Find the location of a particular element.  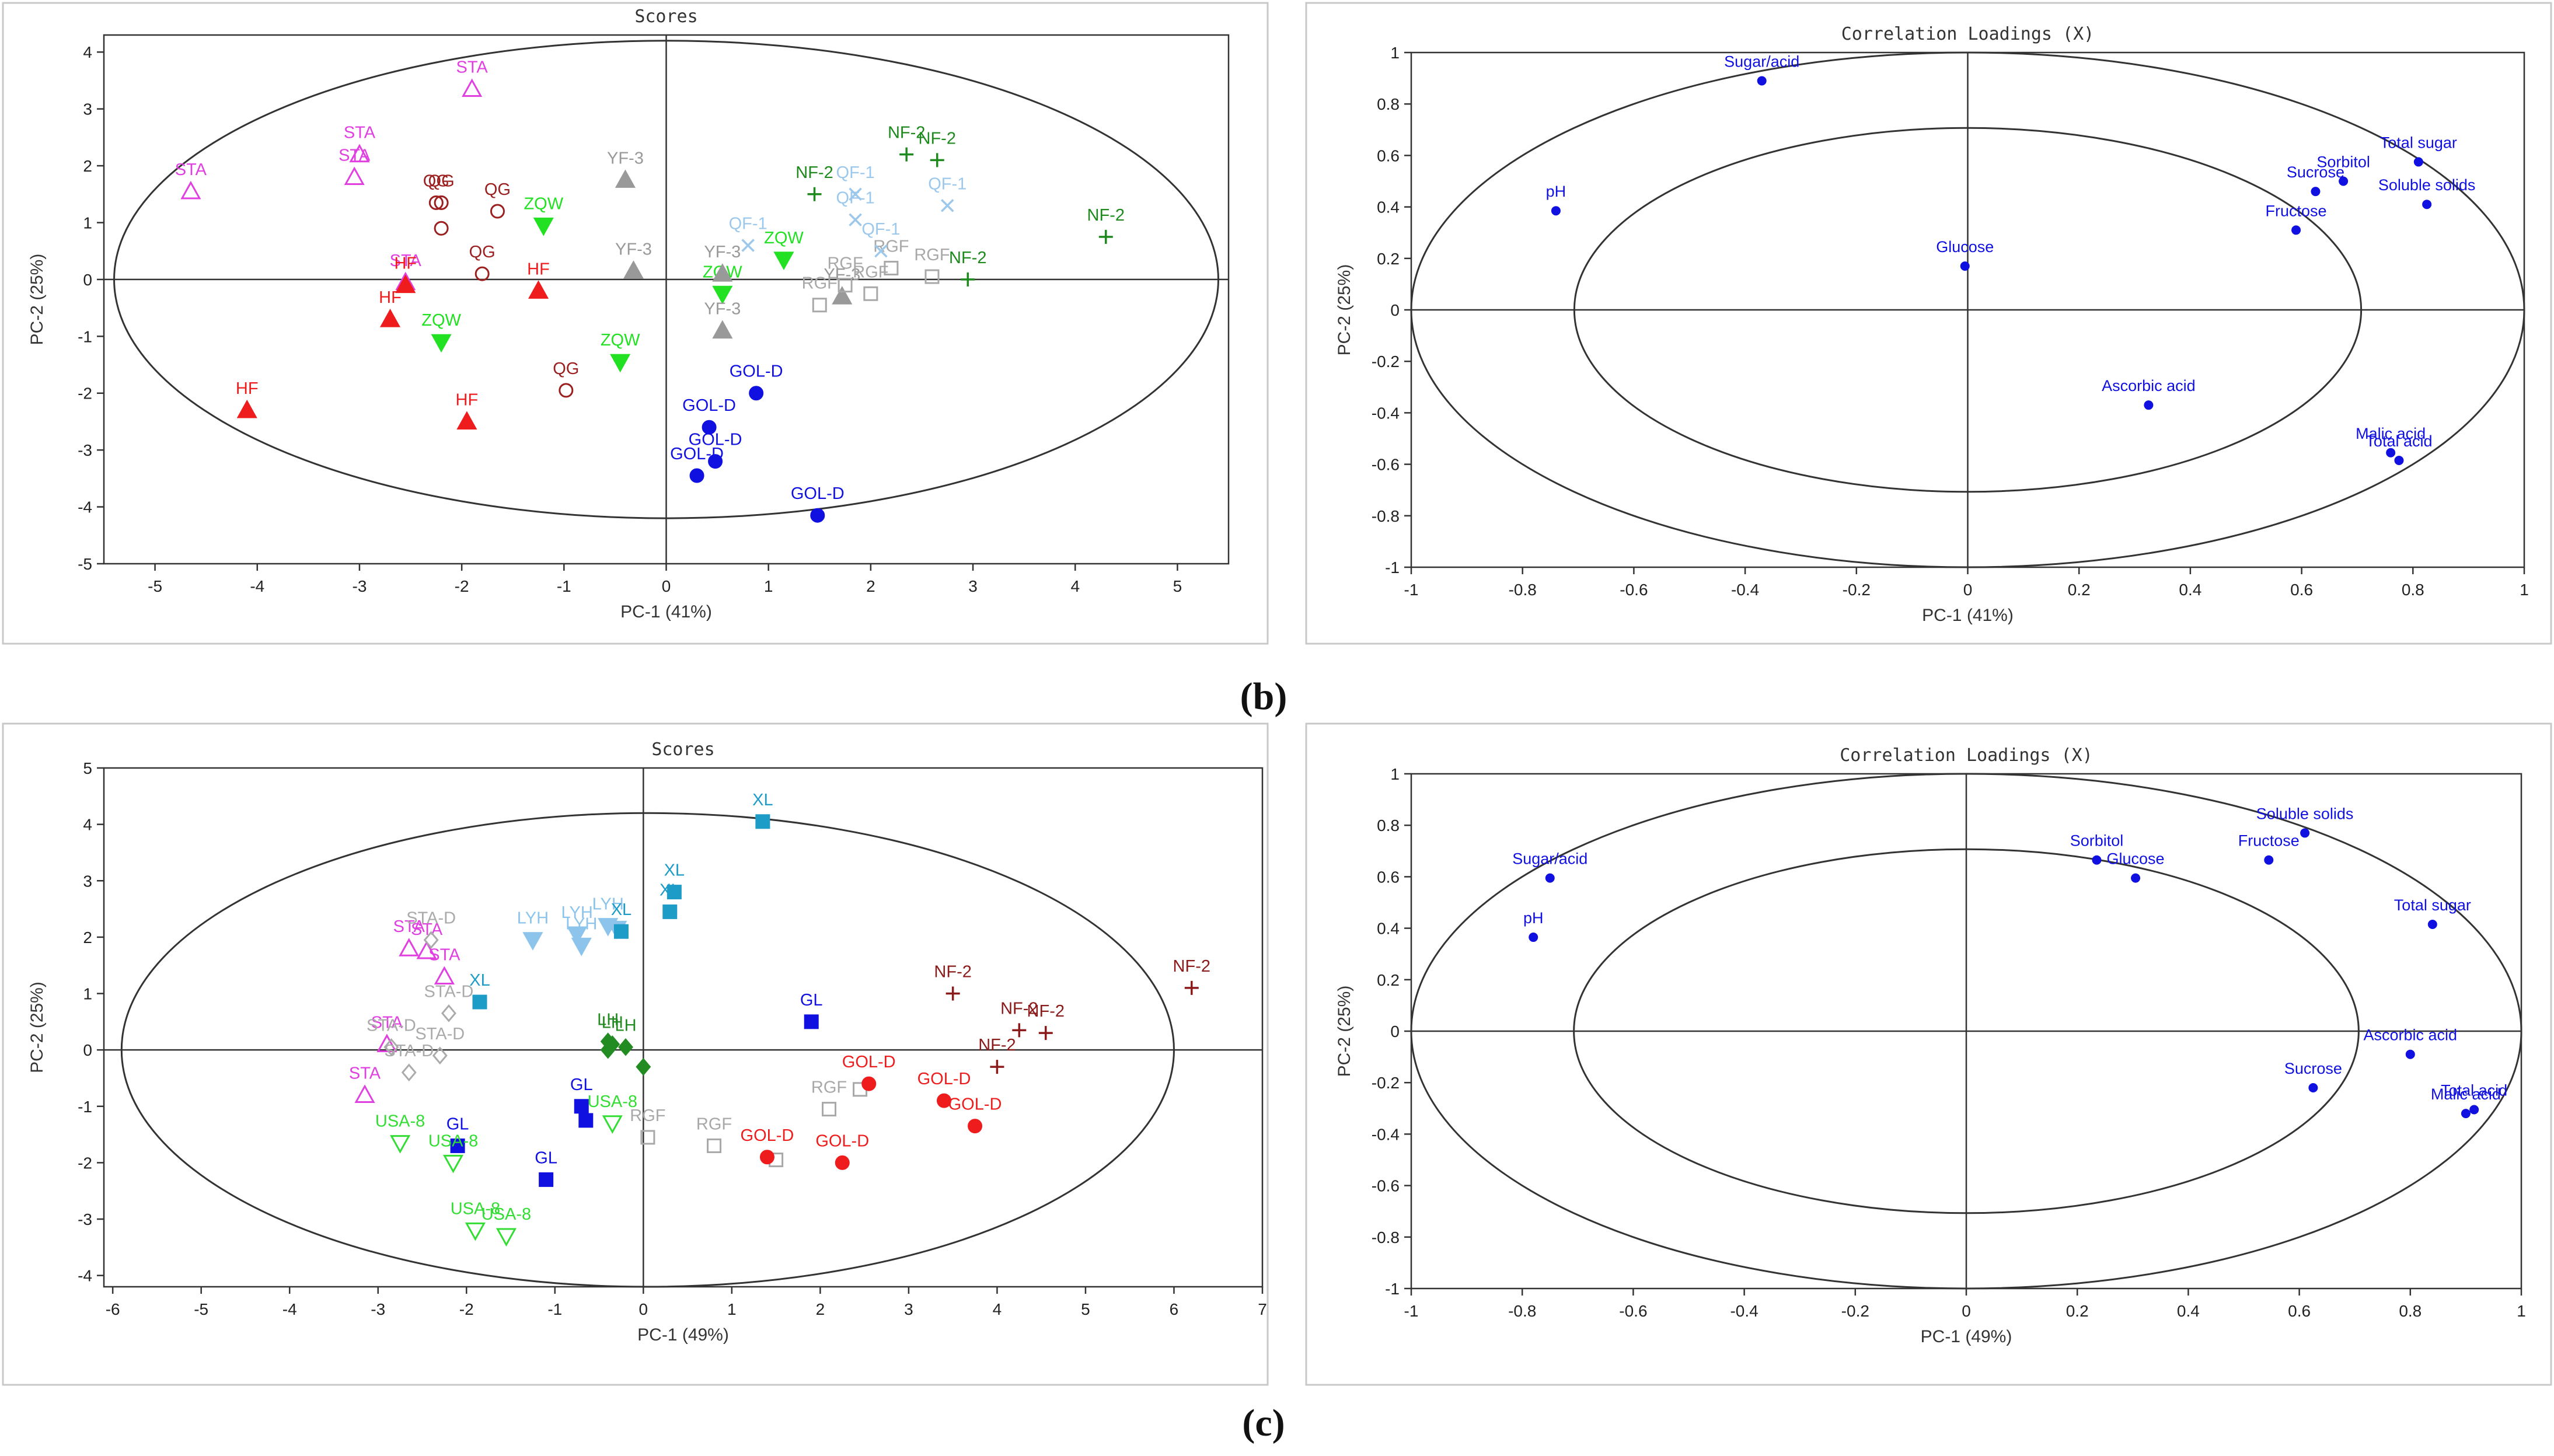

x-tick-label: 1 is located at coordinates (2524, 590).